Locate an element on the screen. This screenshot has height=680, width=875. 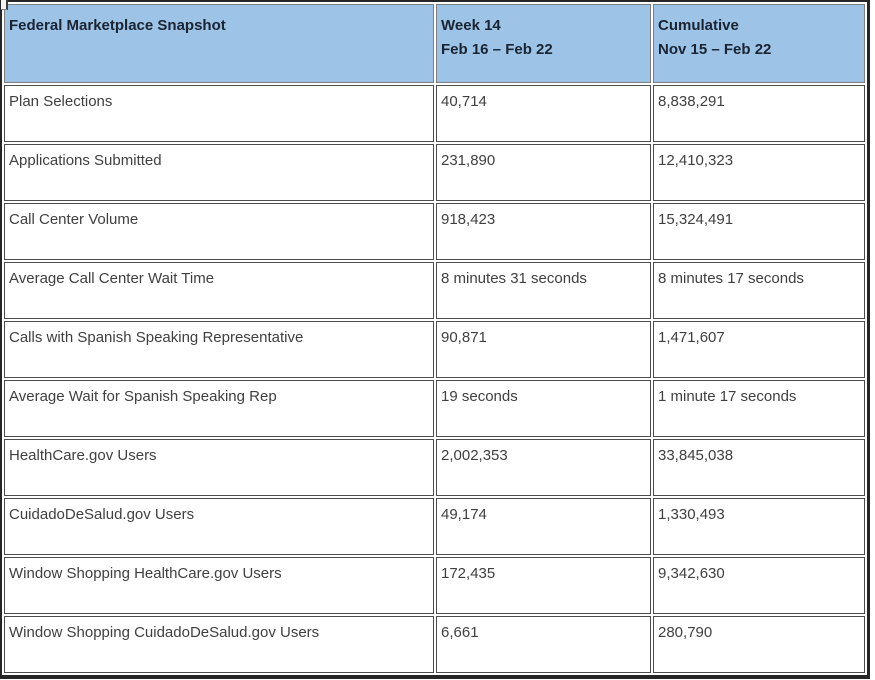
week-value-cell: 172,435 is located at coordinates (543, 585).